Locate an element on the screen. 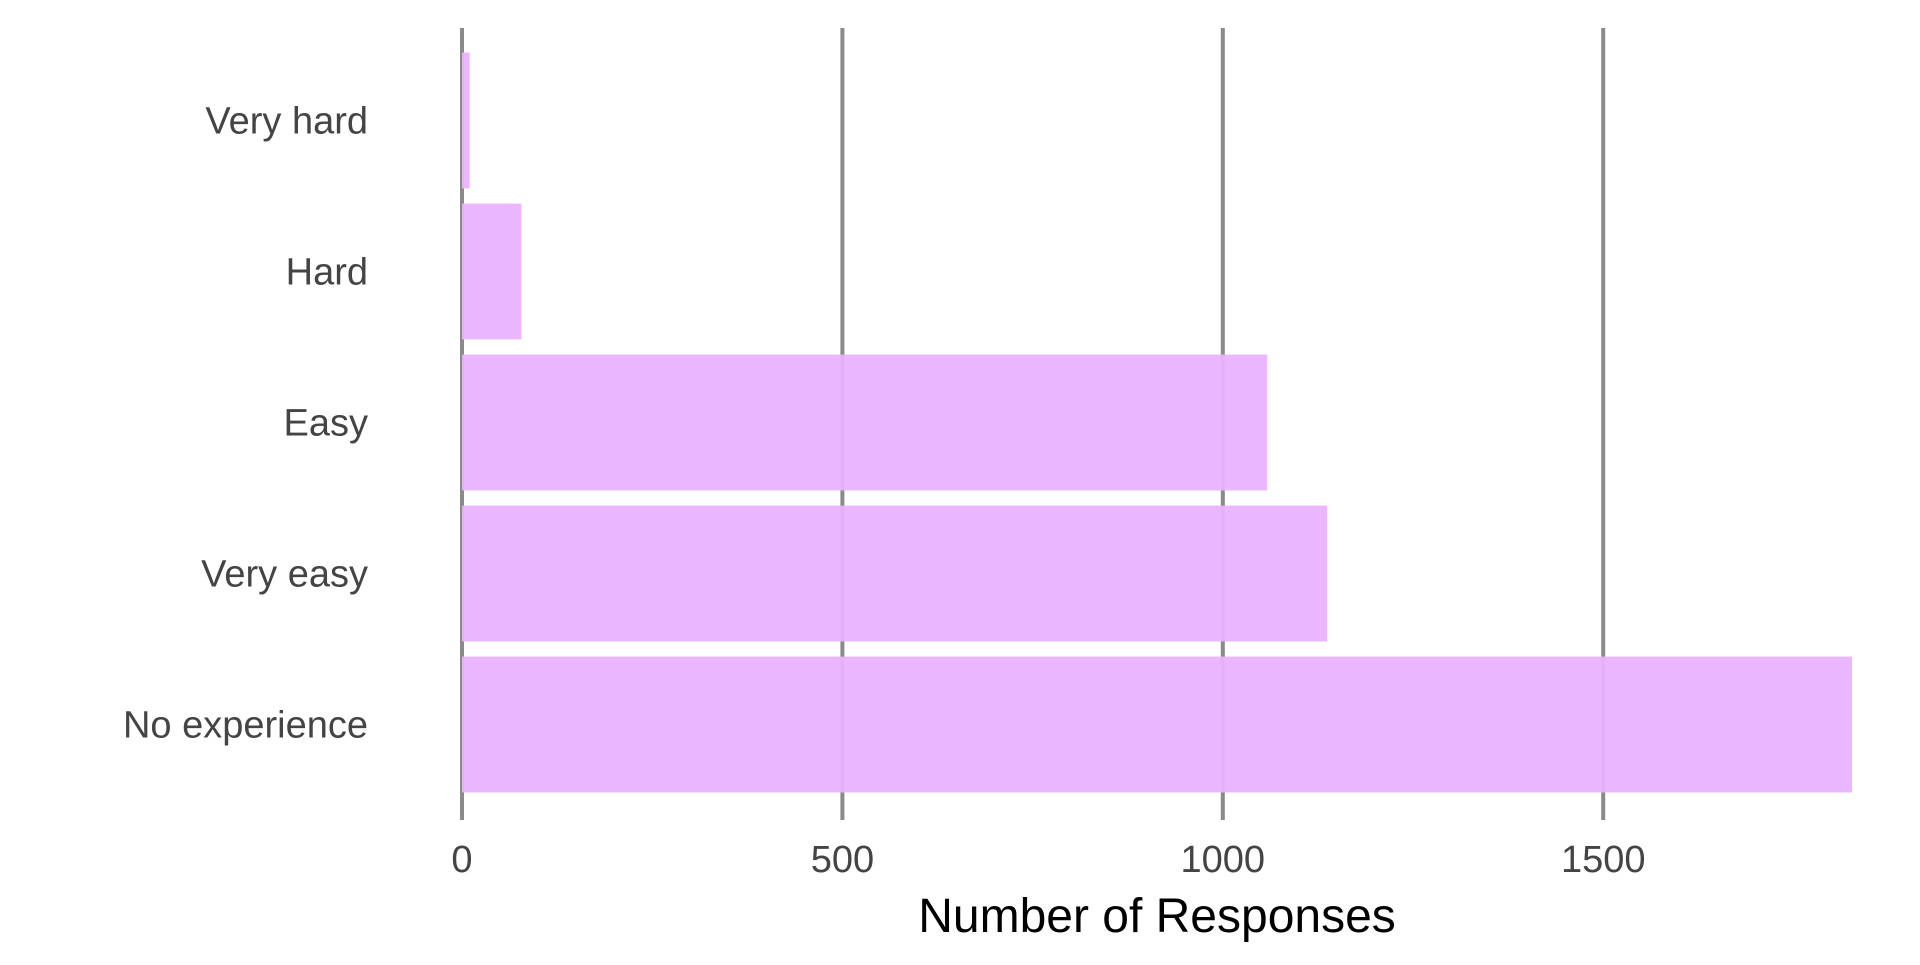  category-labels: Very hard Hard Easy Very easy No experience is located at coordinates (245, 424).